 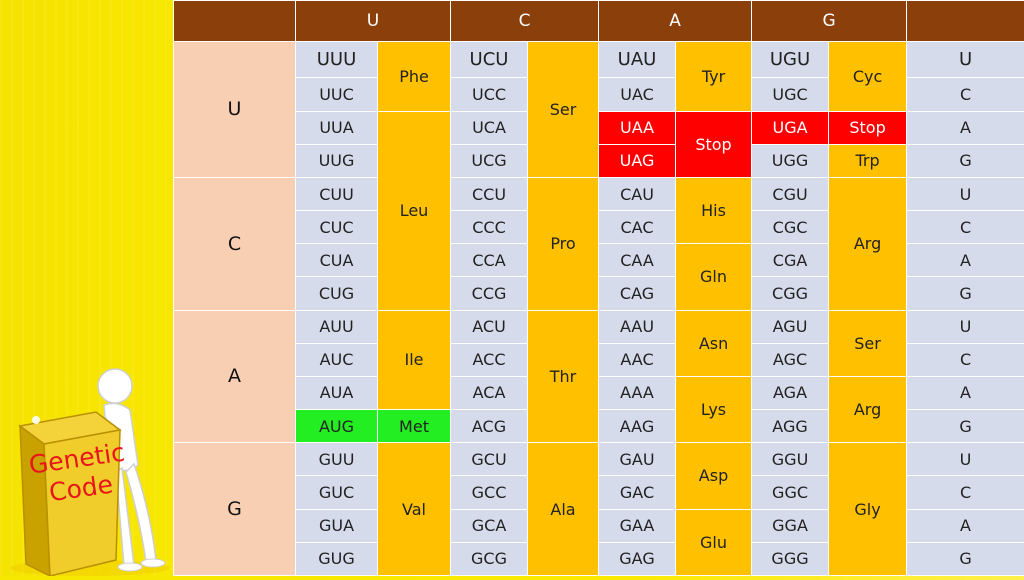 I want to click on table-row: AUA ACA AAA Lys AGA Arg A, so click(x=599, y=392).